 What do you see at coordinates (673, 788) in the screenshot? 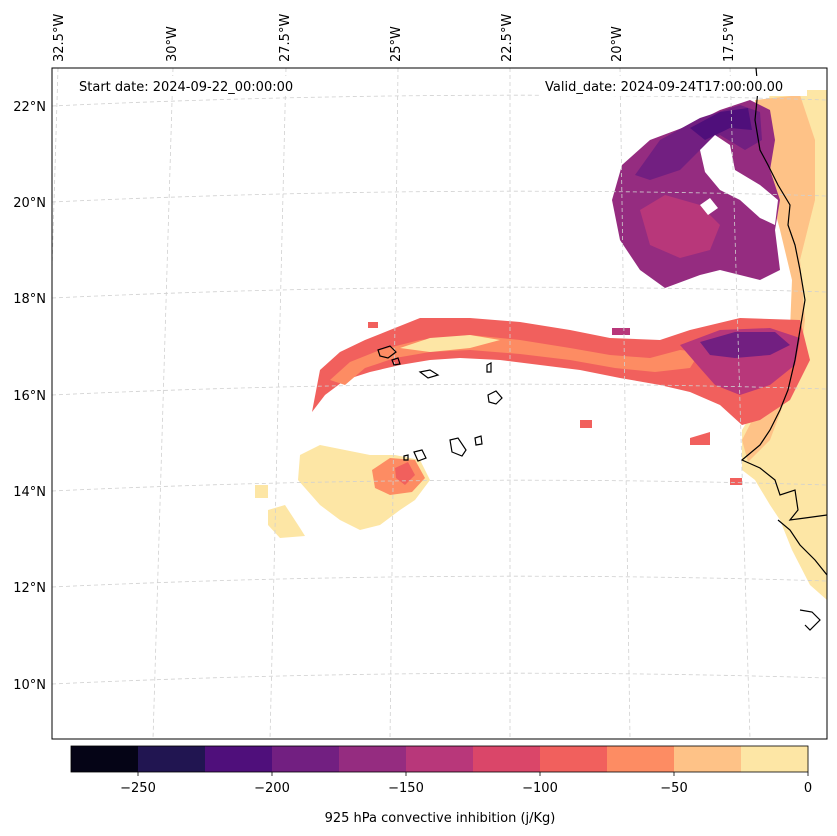
I see `colorbar-tick-label: −50` at bounding box center [673, 788].